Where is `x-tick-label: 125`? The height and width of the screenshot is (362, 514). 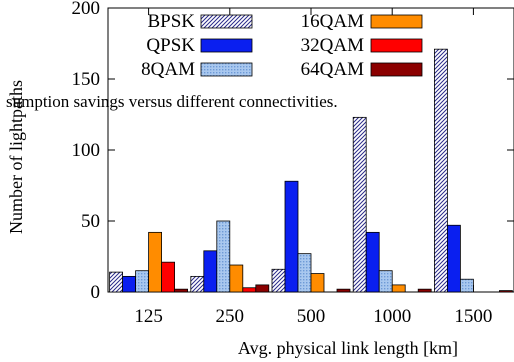
x-tick-label: 125 is located at coordinates (148, 316).